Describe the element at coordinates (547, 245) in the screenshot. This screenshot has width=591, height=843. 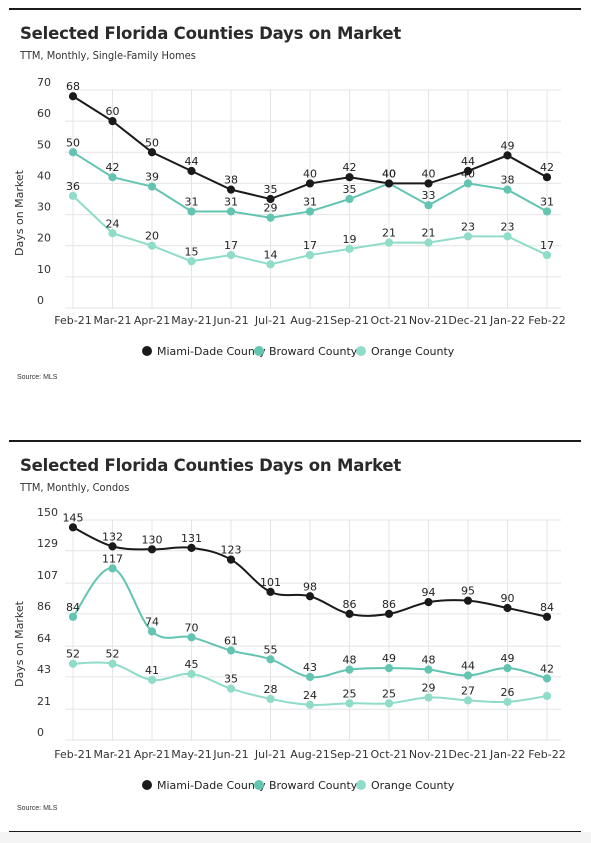
I see `data-label: 17` at that location.